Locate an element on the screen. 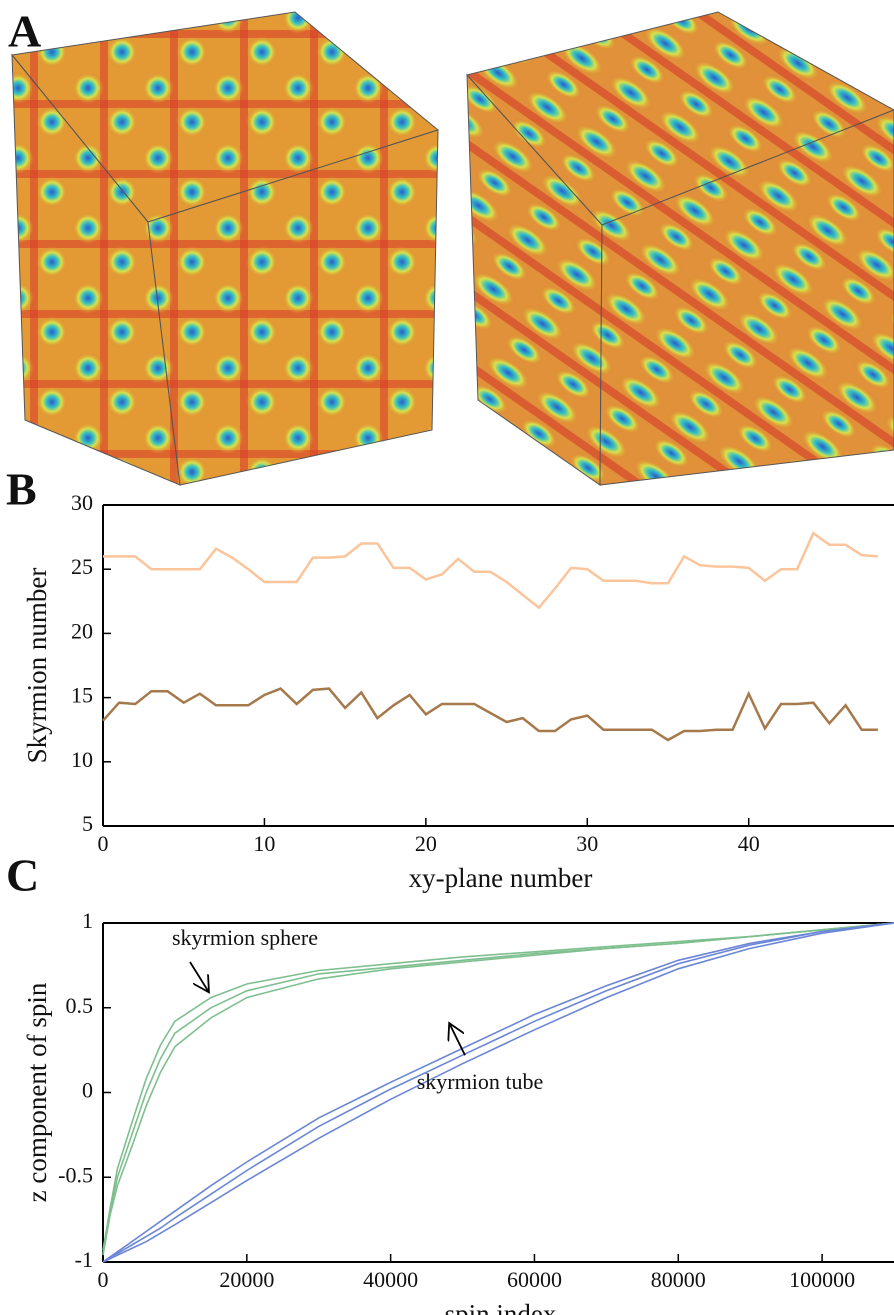 This screenshot has height=1315, width=894. y-tick-label: 0 is located at coordinates (87, 1090).